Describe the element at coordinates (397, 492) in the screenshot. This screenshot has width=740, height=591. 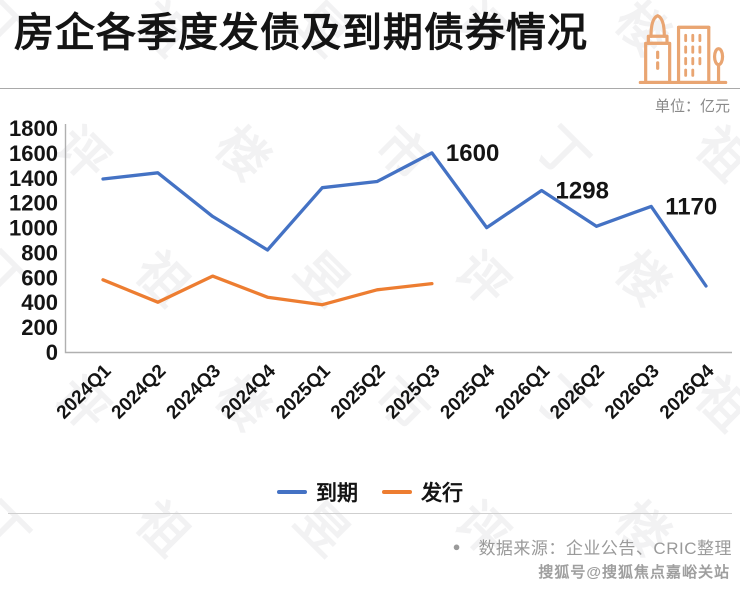
I see `legend-issuance-line-swatch` at that location.